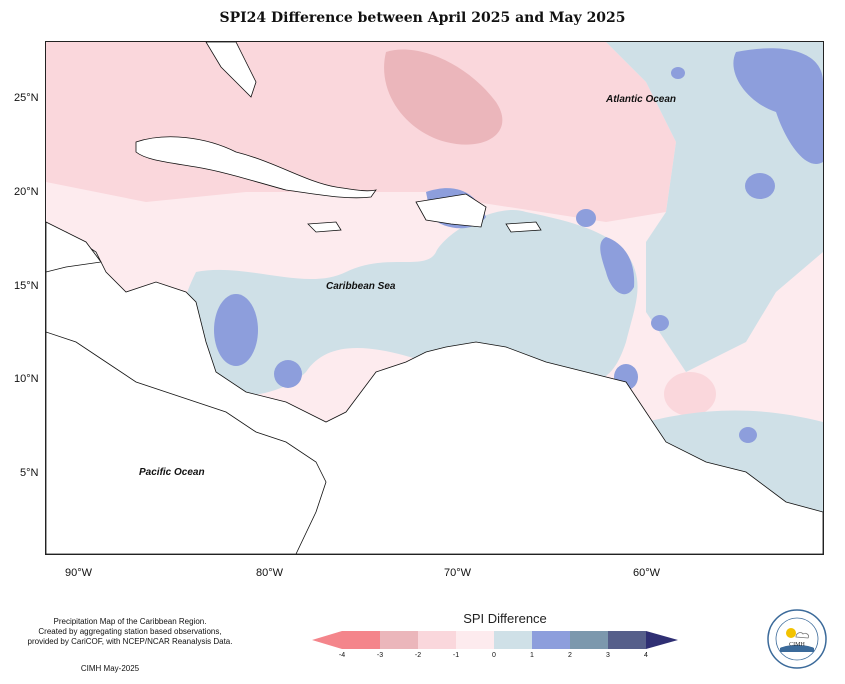  I want to click on legend-tick: 2, so click(570, 655).